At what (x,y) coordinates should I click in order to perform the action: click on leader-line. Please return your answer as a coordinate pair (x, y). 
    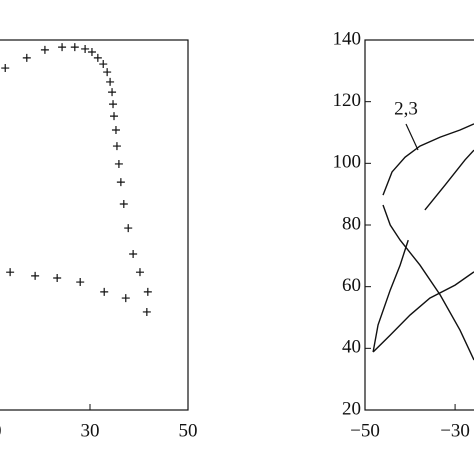
    Looking at the image, I should click on (412, 137).